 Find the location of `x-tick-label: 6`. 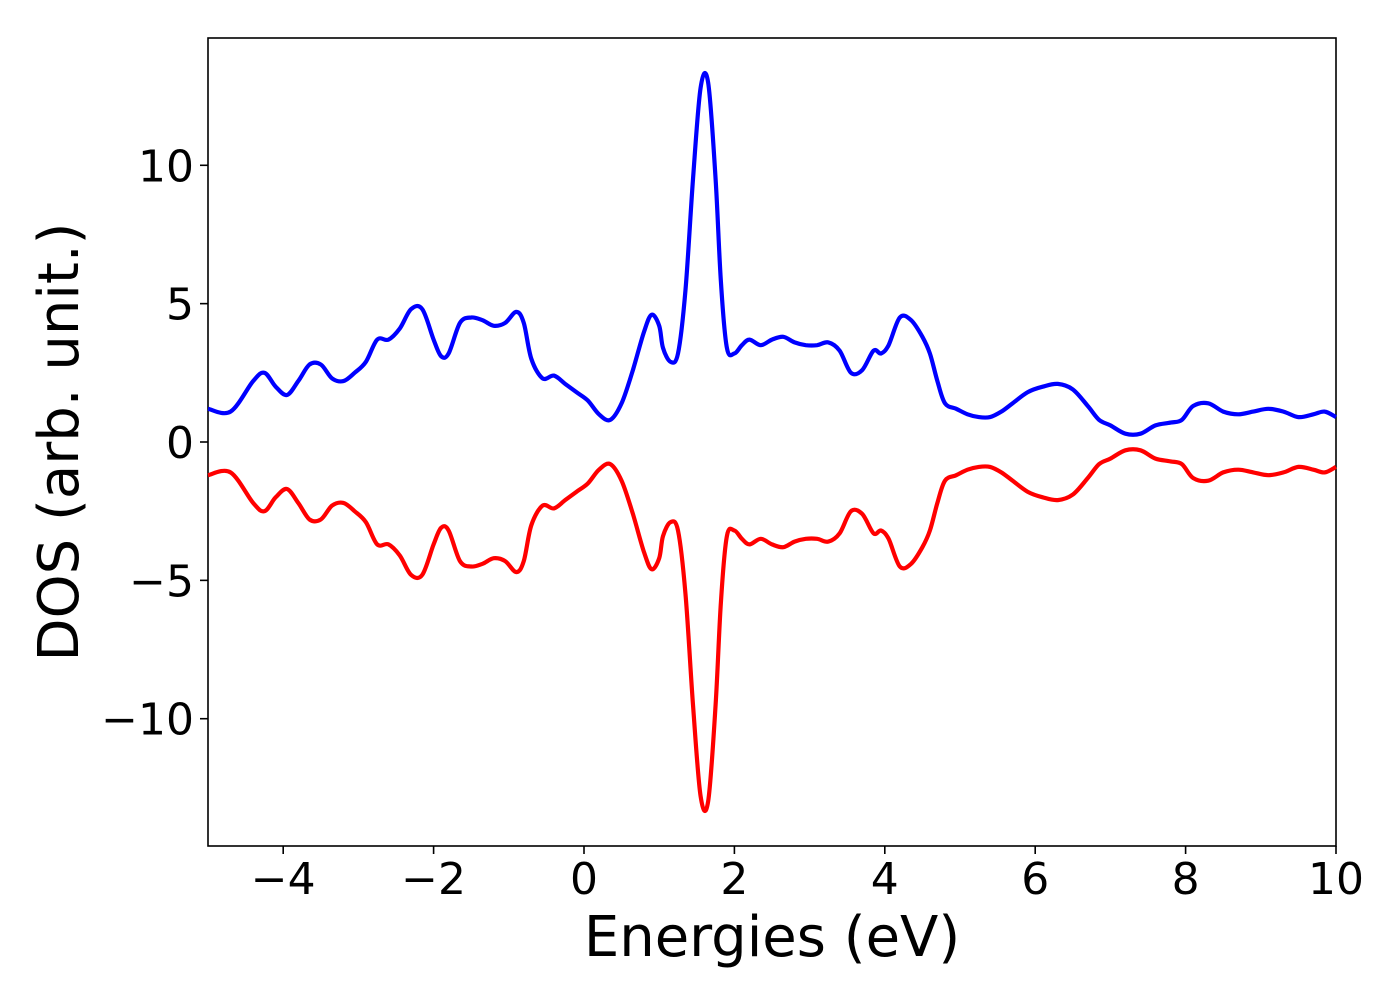

x-tick-label: 6 is located at coordinates (1035, 879).